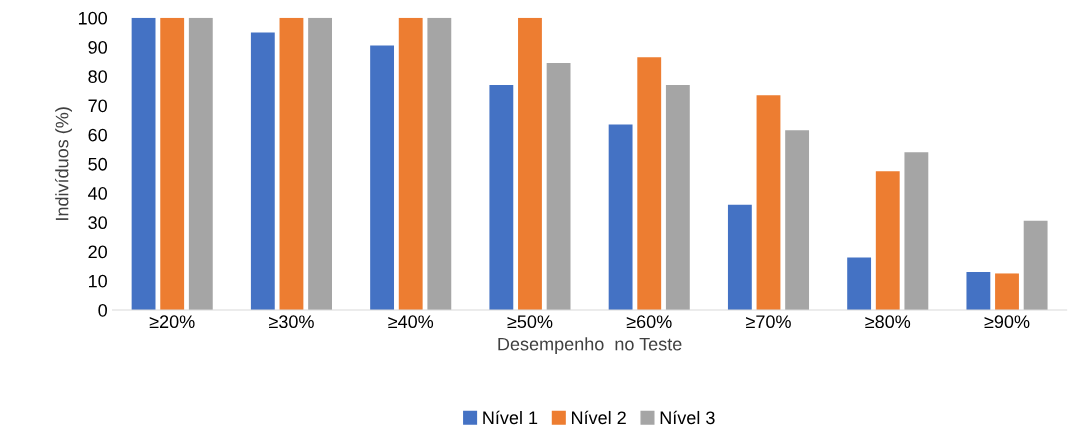 Image resolution: width=1072 pixels, height=446 pixels. What do you see at coordinates (172, 322) in the screenshot?
I see `x-tick-label: ≥20%` at bounding box center [172, 322].